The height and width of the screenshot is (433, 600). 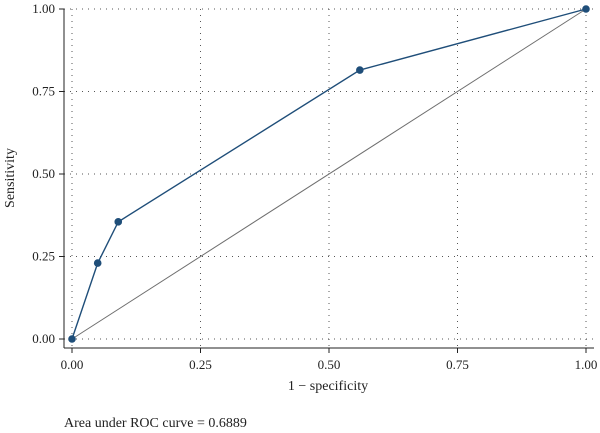 What do you see at coordinates (586, 364) in the screenshot?
I see `x-tick-label: 1.00` at bounding box center [586, 364].